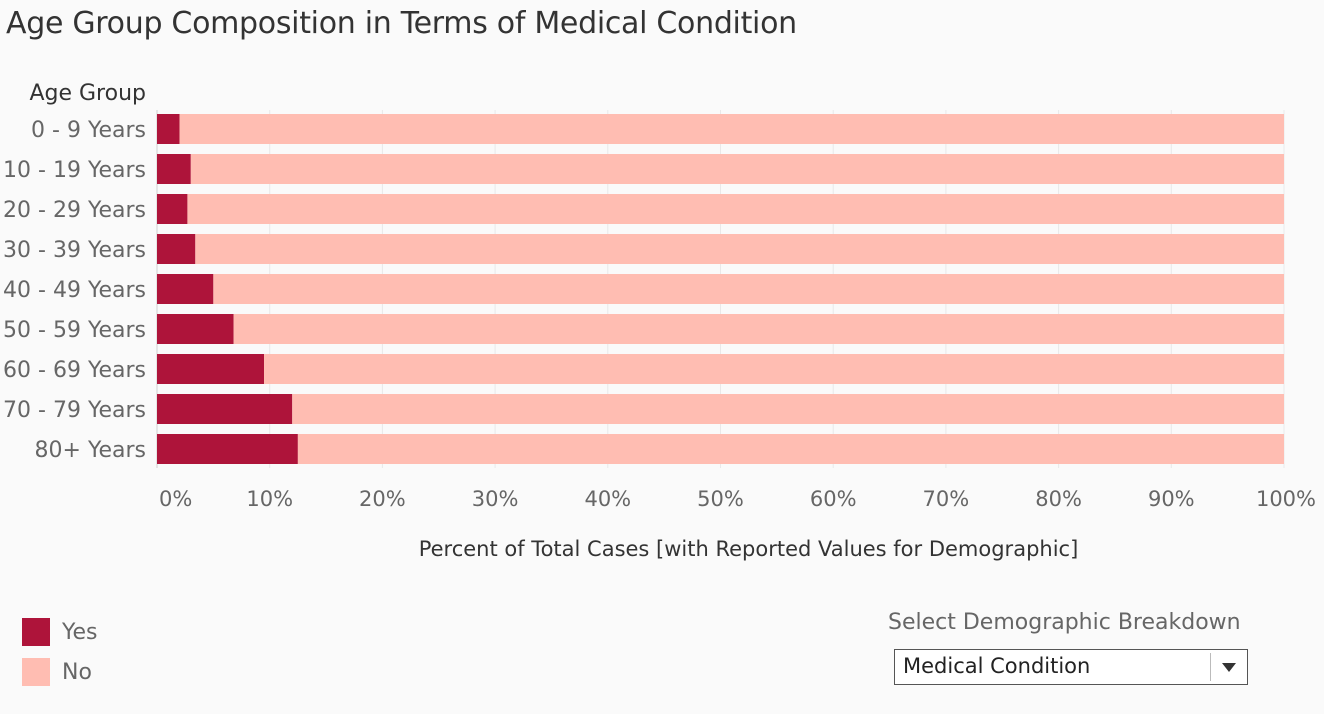 This screenshot has height=714, width=1324. What do you see at coordinates (946, 499) in the screenshot?
I see `x-tick-label: 70%` at bounding box center [946, 499].